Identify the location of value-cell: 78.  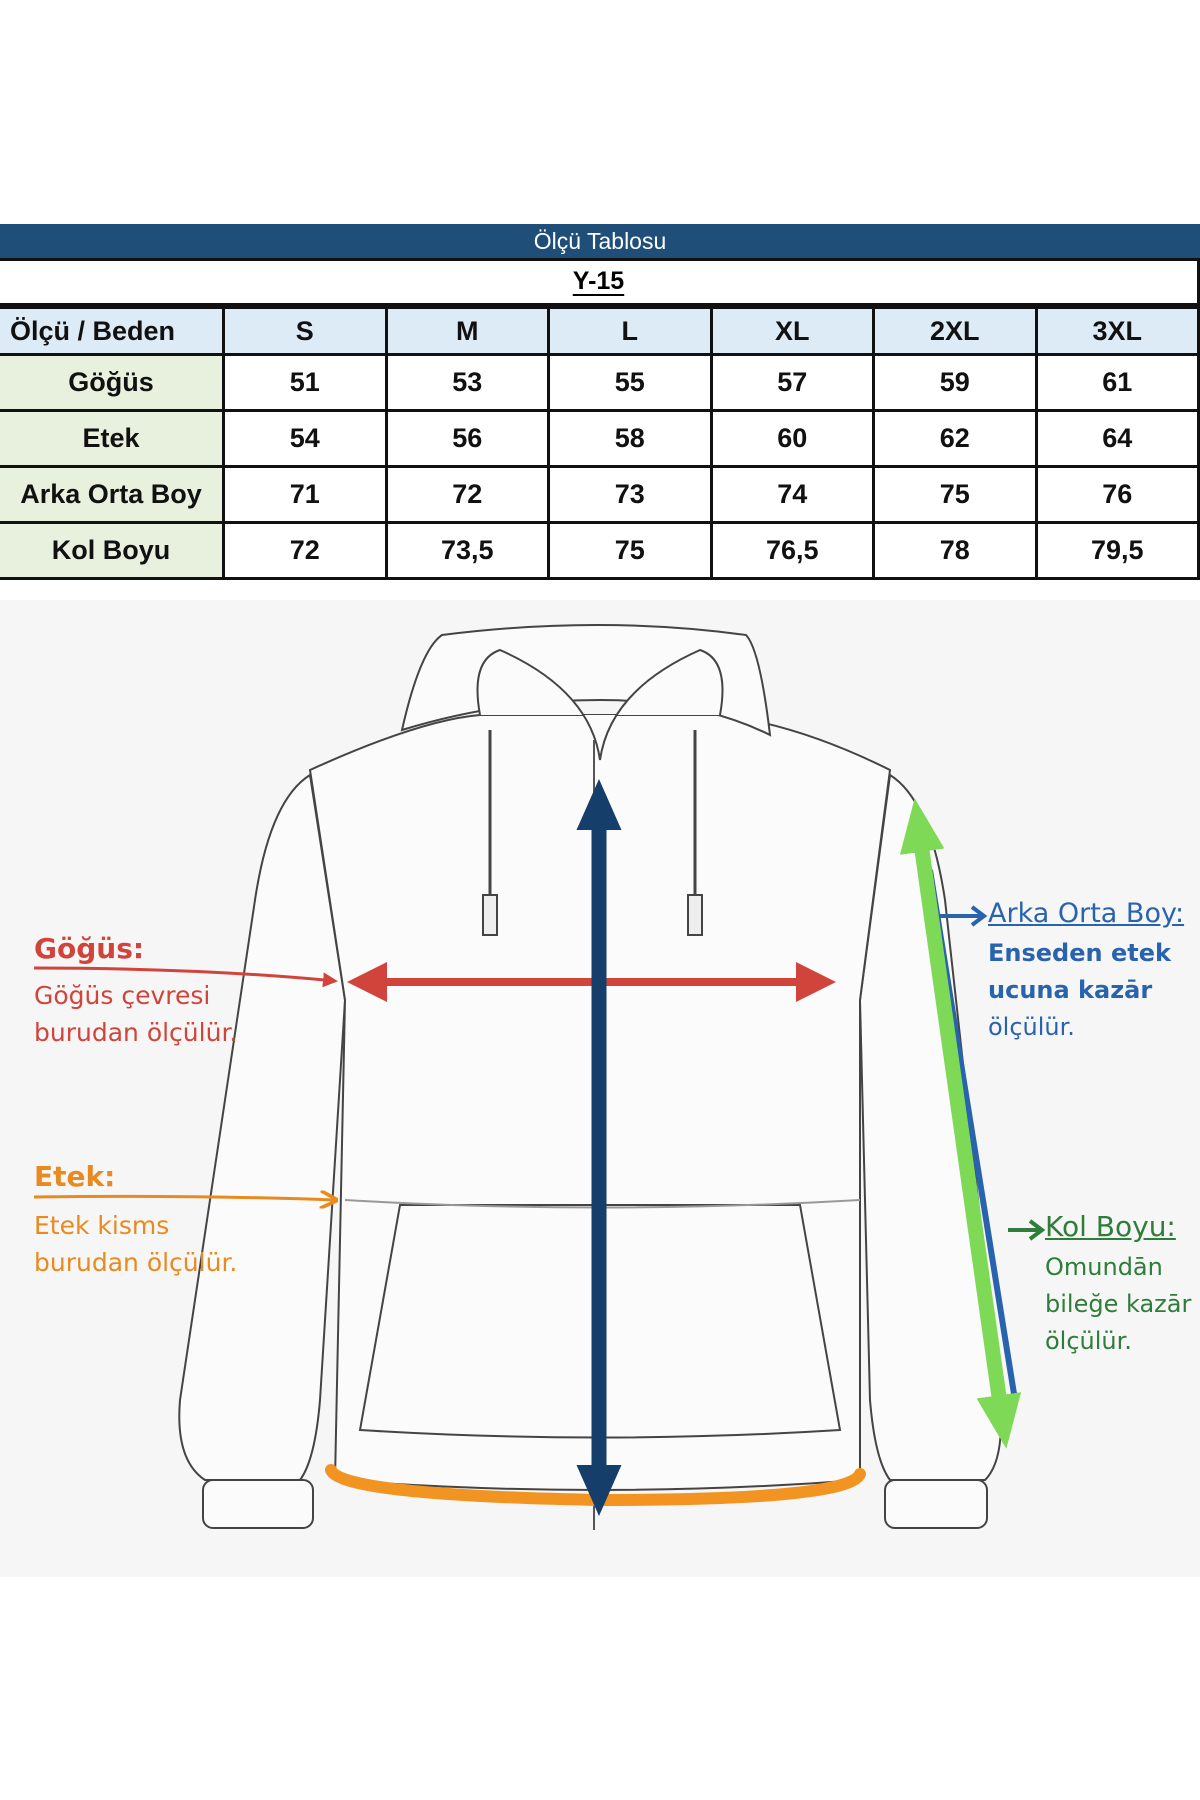
(955, 550).